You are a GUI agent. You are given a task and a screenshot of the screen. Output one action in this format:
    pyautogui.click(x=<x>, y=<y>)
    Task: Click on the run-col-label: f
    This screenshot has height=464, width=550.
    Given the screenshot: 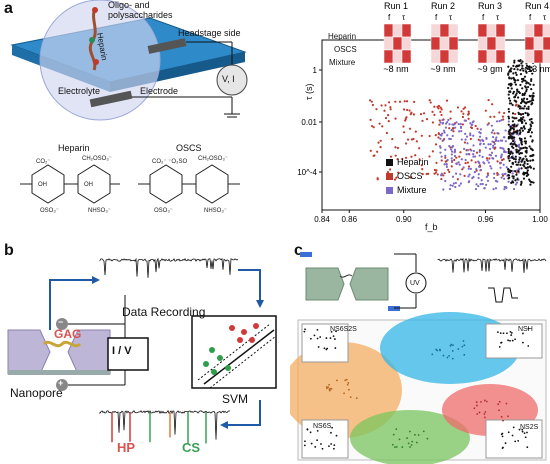 What is the action you would take?
    pyautogui.click(x=389, y=17)
    